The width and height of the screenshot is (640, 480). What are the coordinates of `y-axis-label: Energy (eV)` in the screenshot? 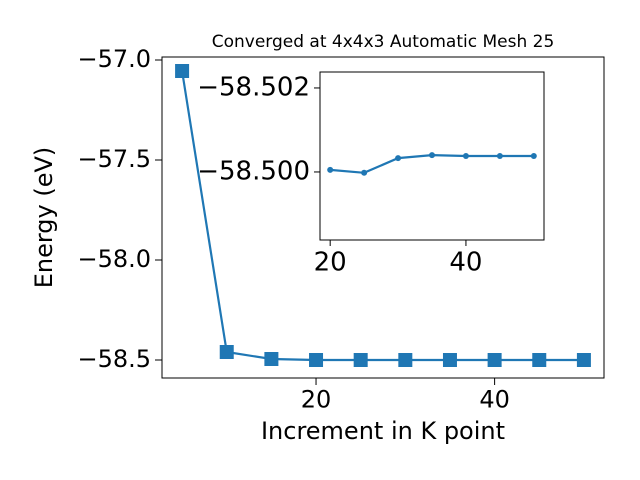 It's located at (44, 218).